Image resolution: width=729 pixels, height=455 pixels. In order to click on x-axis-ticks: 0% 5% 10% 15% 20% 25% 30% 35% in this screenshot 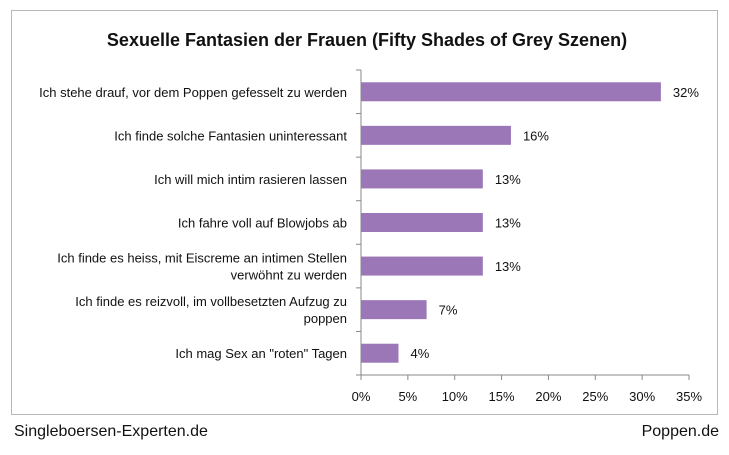, I will do `click(527, 389)`.